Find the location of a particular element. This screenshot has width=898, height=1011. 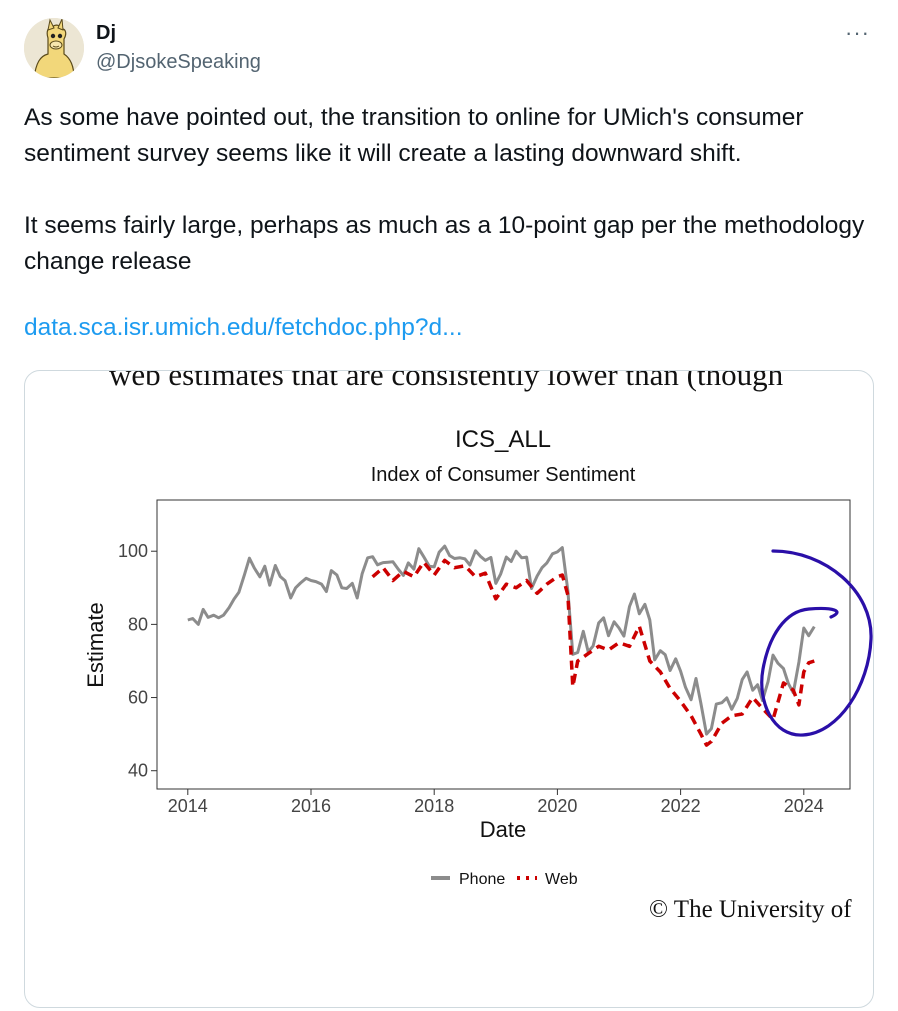

y-tick-label: 80 is located at coordinates (138, 624).